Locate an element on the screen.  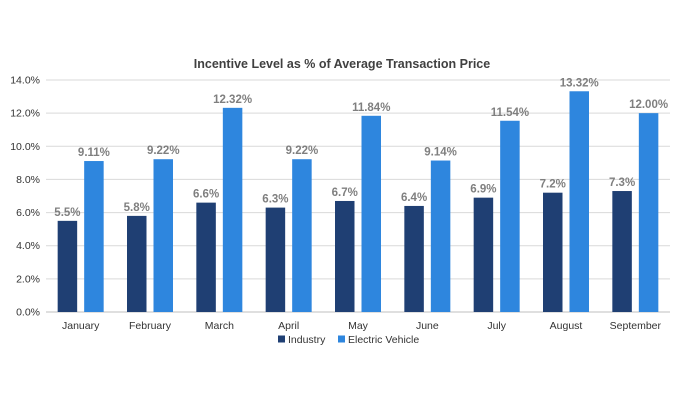
legend: Industry Electric Vehicle is located at coordinates (348, 340).